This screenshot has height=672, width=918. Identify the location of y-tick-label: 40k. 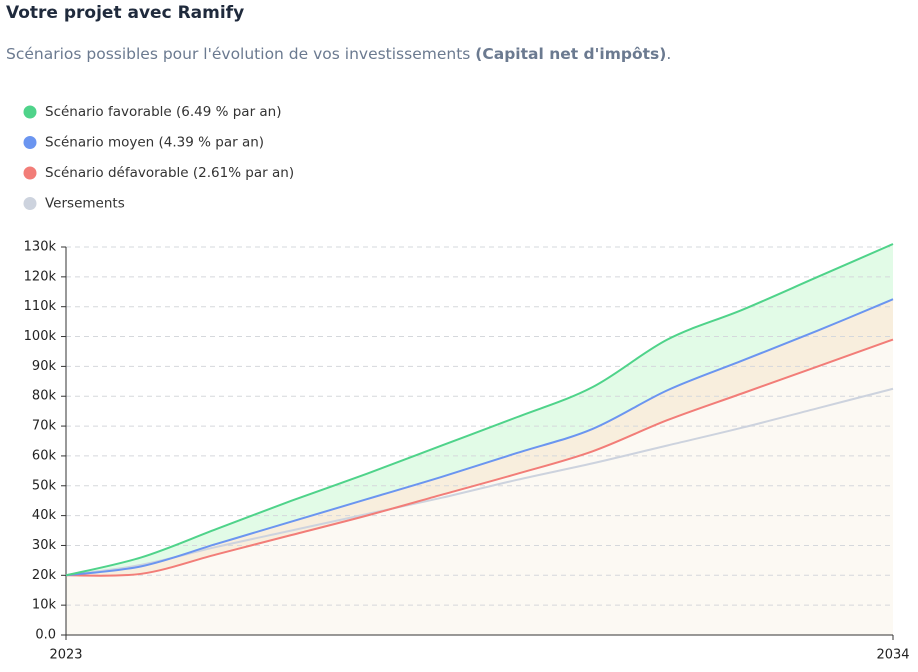
(44, 515).